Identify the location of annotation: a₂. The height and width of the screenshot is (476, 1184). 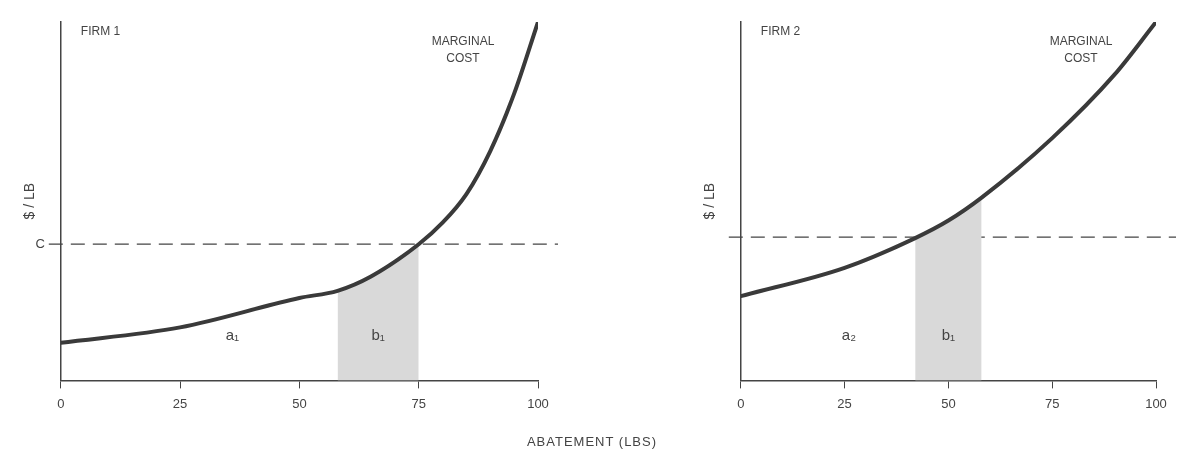
(849, 334).